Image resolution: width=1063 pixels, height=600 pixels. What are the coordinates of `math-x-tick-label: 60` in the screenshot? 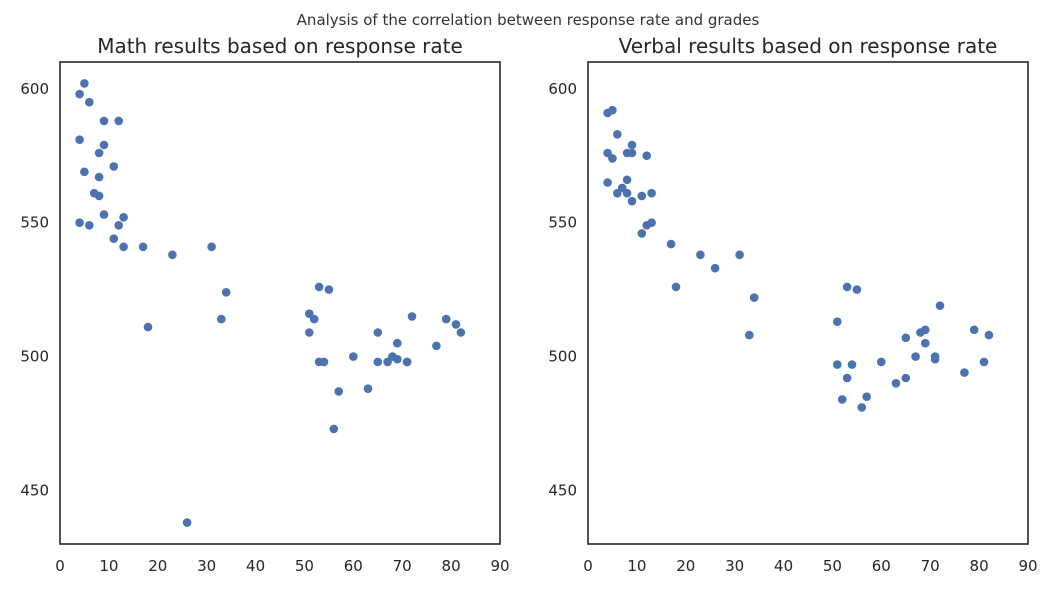 It's located at (353, 566).